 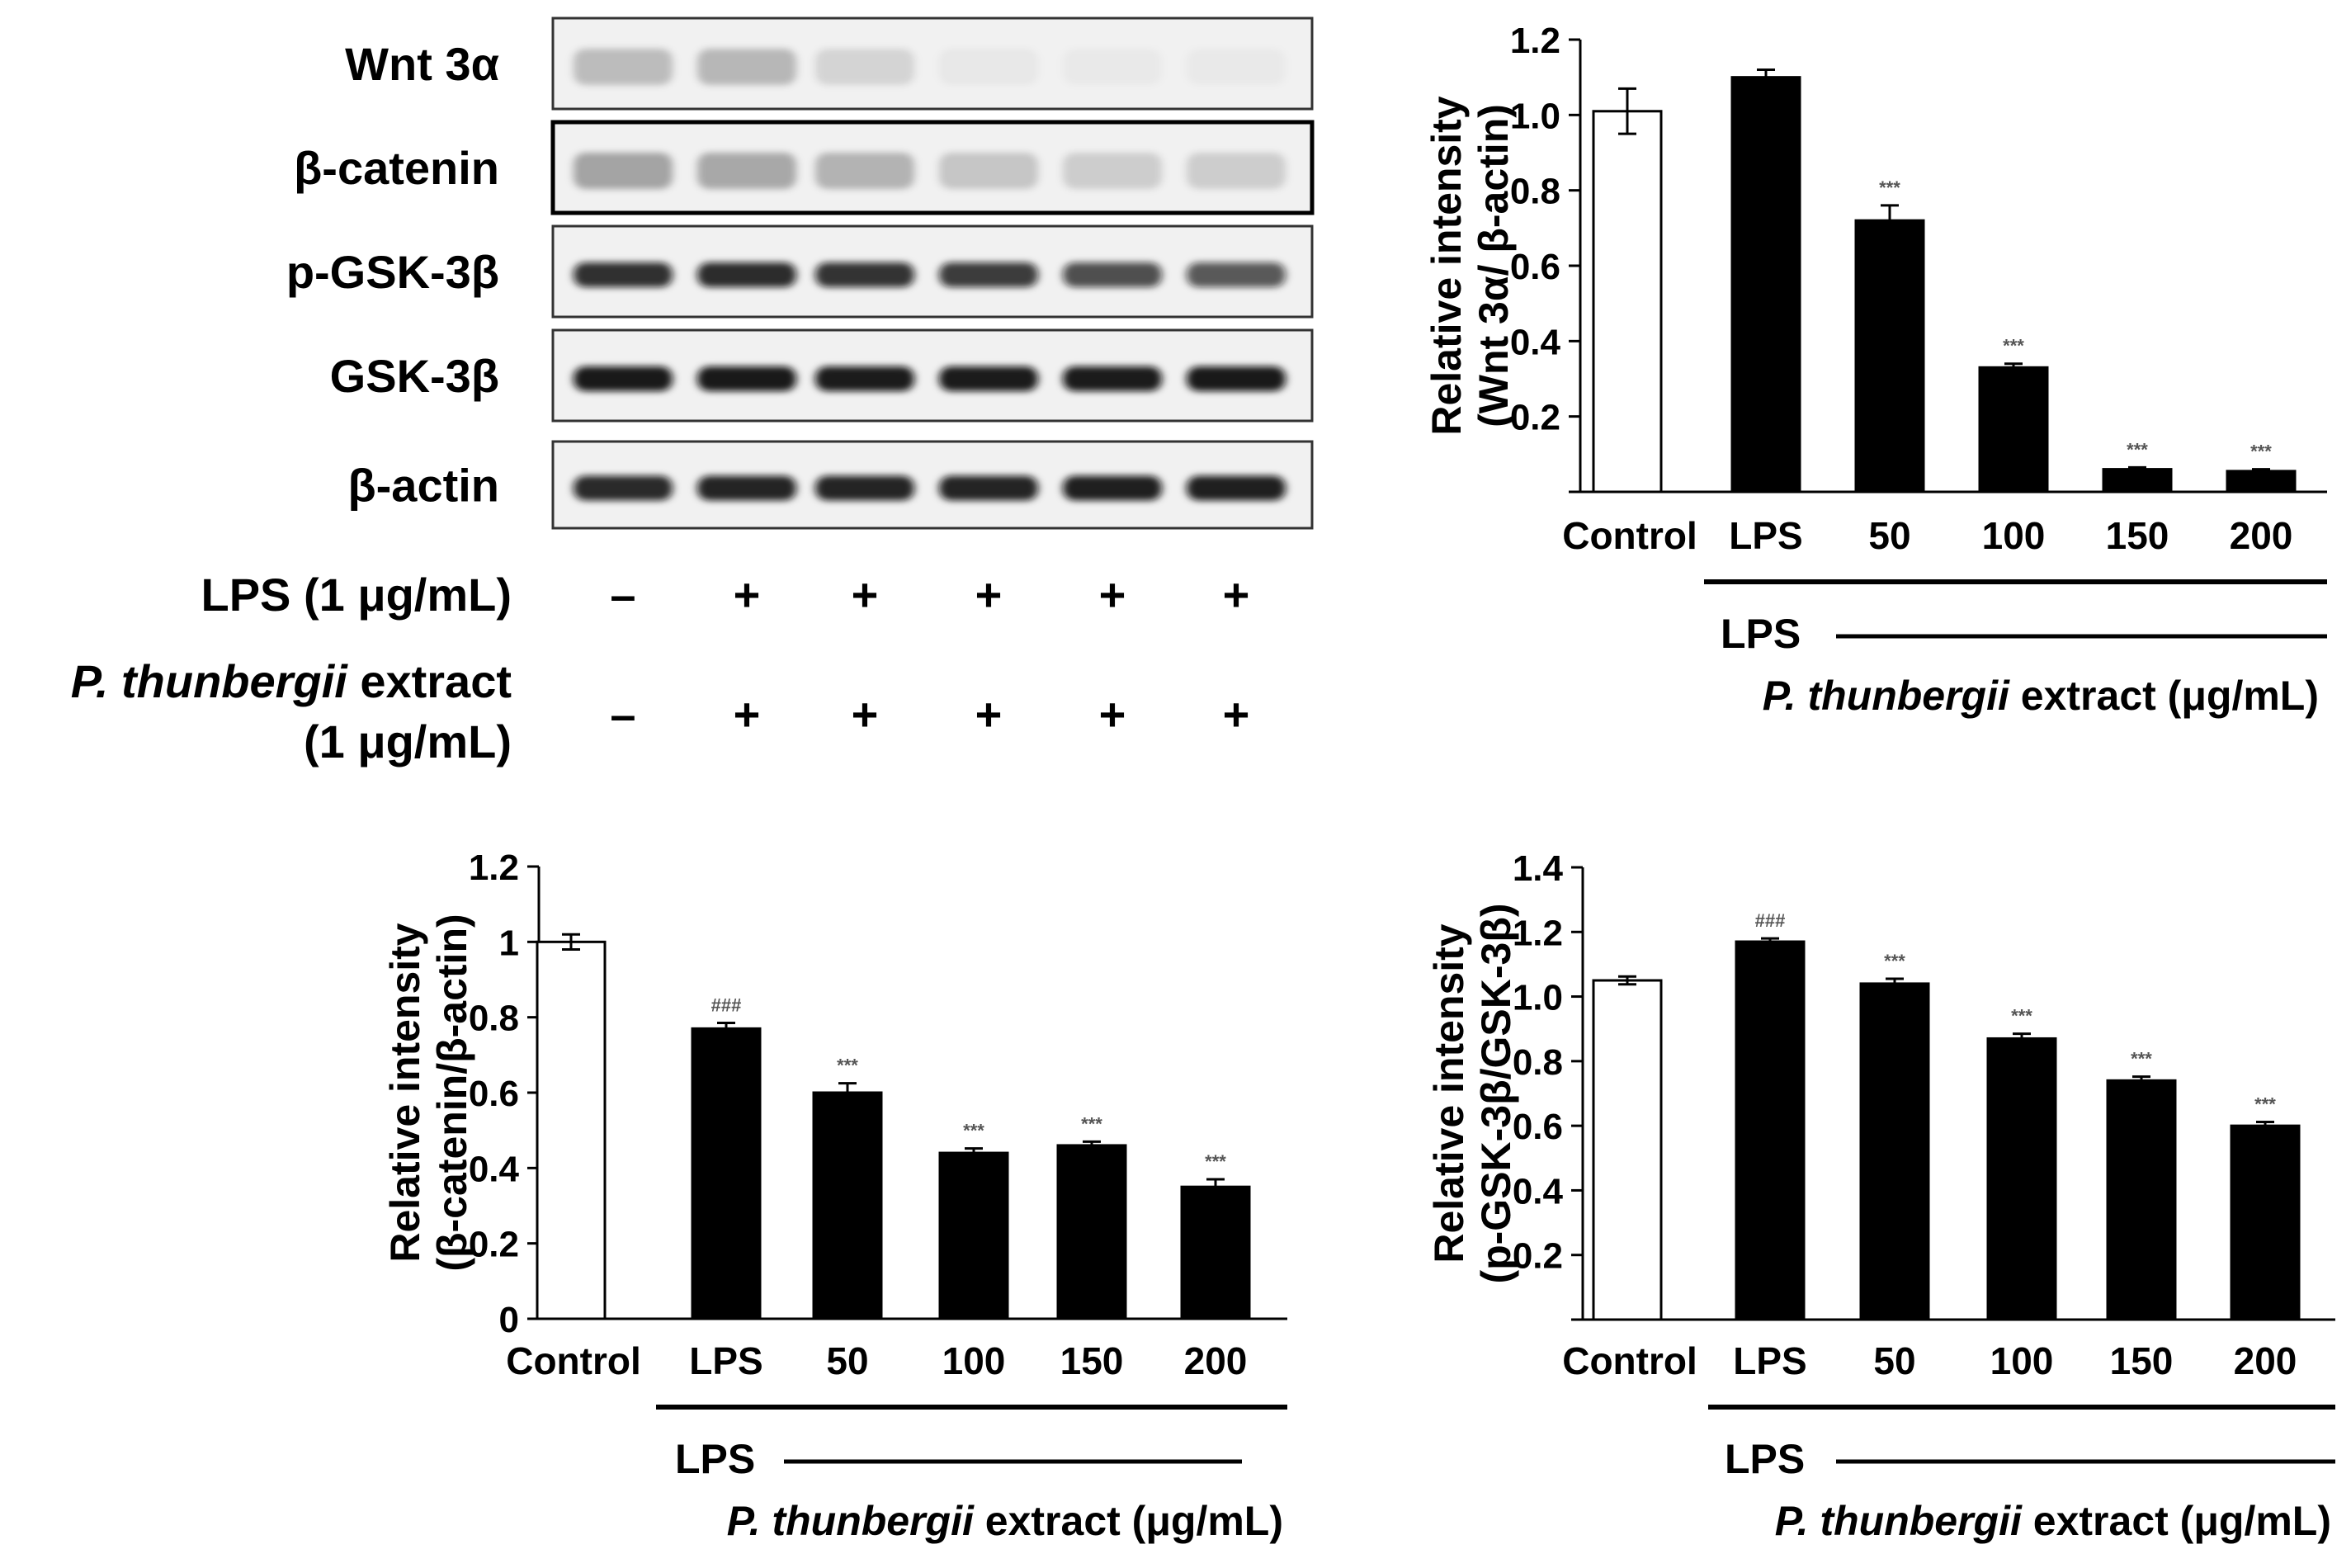 What do you see at coordinates (1538, 868) in the screenshot?
I see `y-tick-label: 1.4` at bounding box center [1538, 868].